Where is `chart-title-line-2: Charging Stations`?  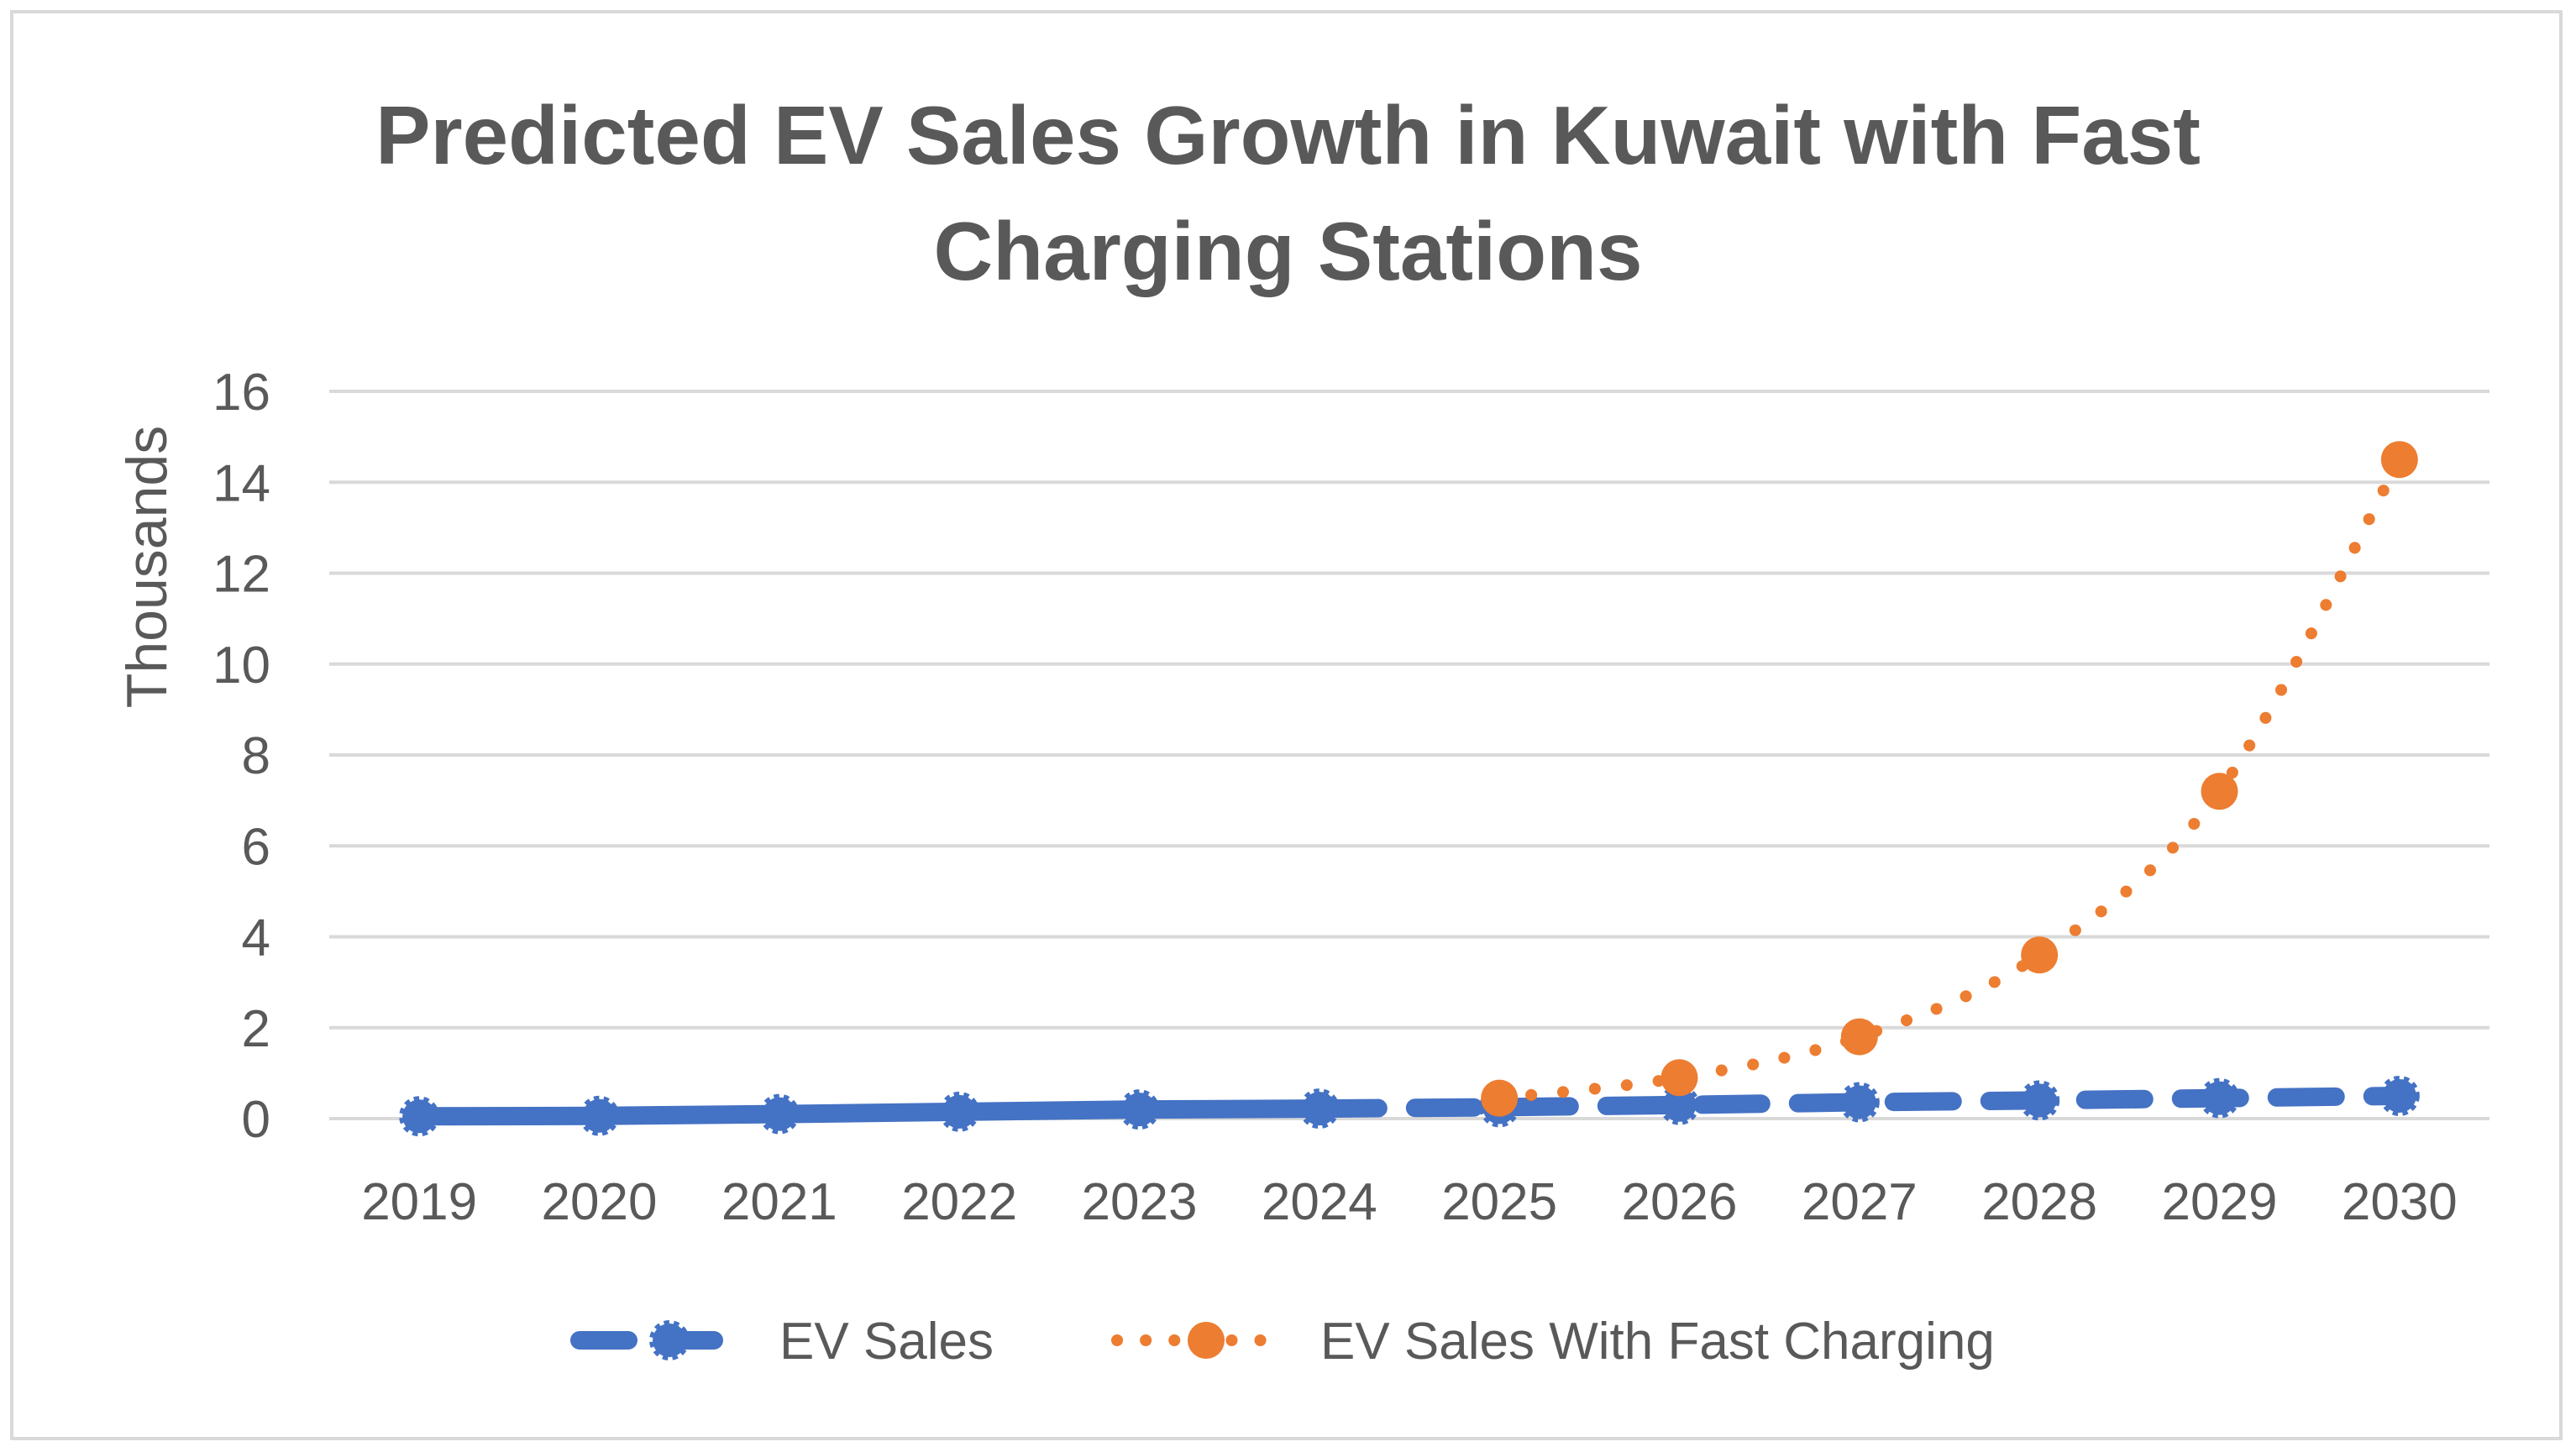 chart-title-line-2: Charging Stations is located at coordinates (1288, 251).